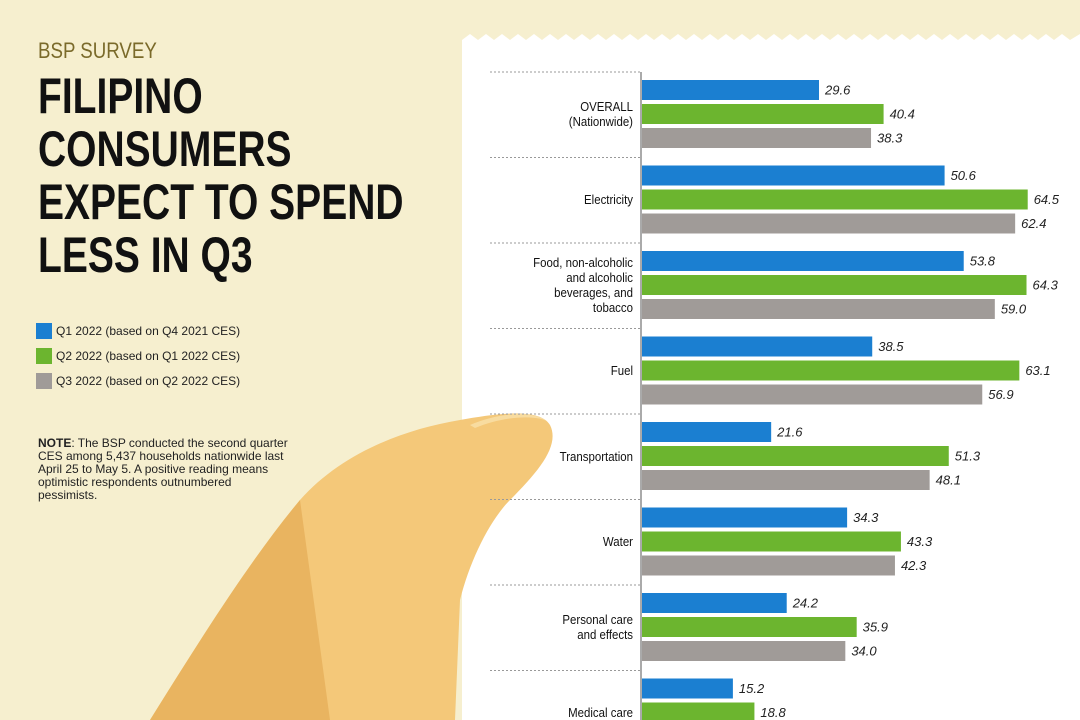 The width and height of the screenshot is (1080, 720). Describe the element at coordinates (875, 626) in the screenshot. I see `value-label: 35.9` at that location.